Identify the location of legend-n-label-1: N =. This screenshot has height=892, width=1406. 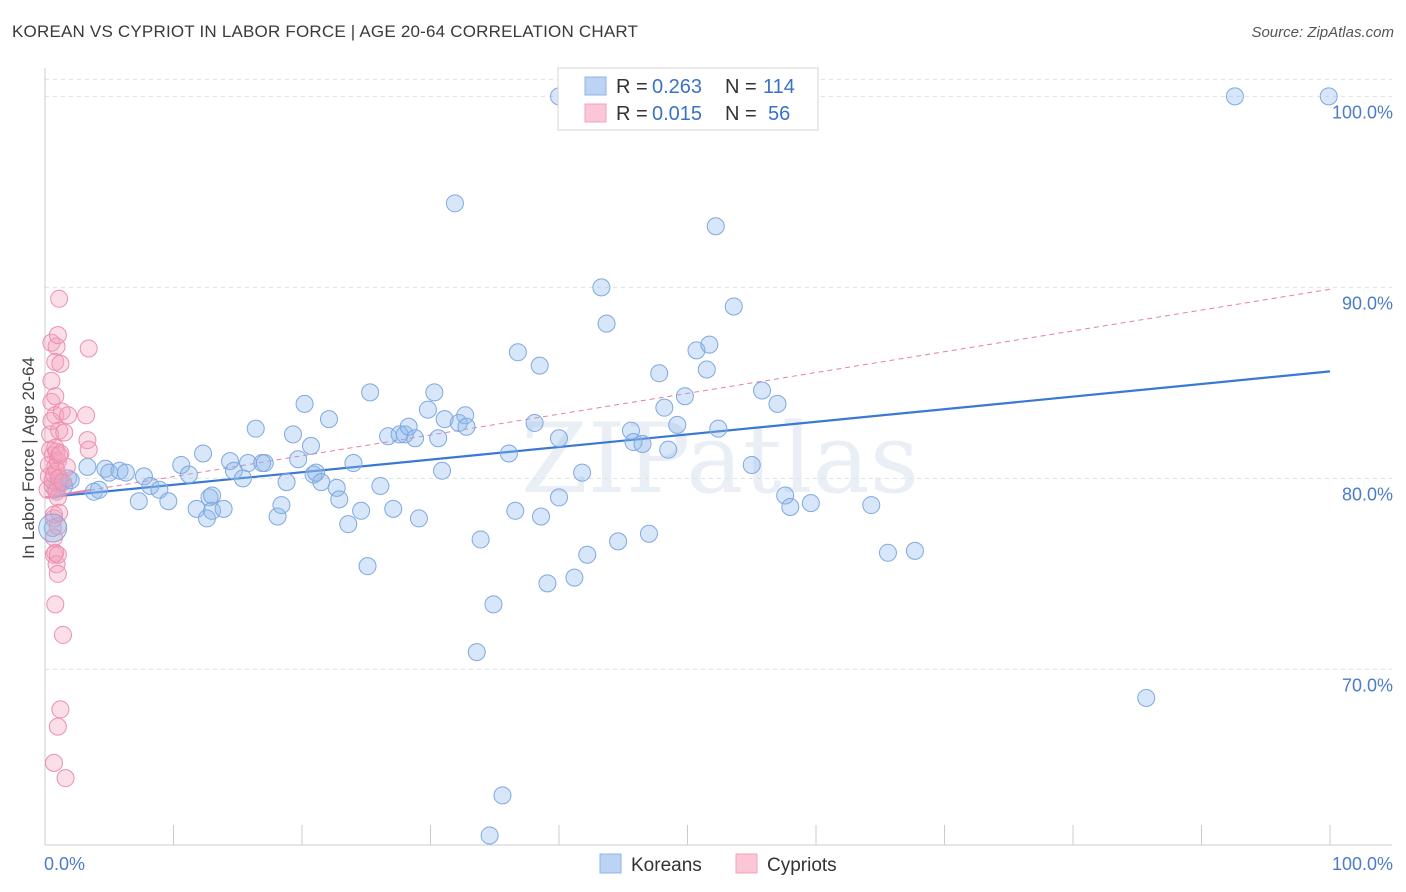
(741, 87).